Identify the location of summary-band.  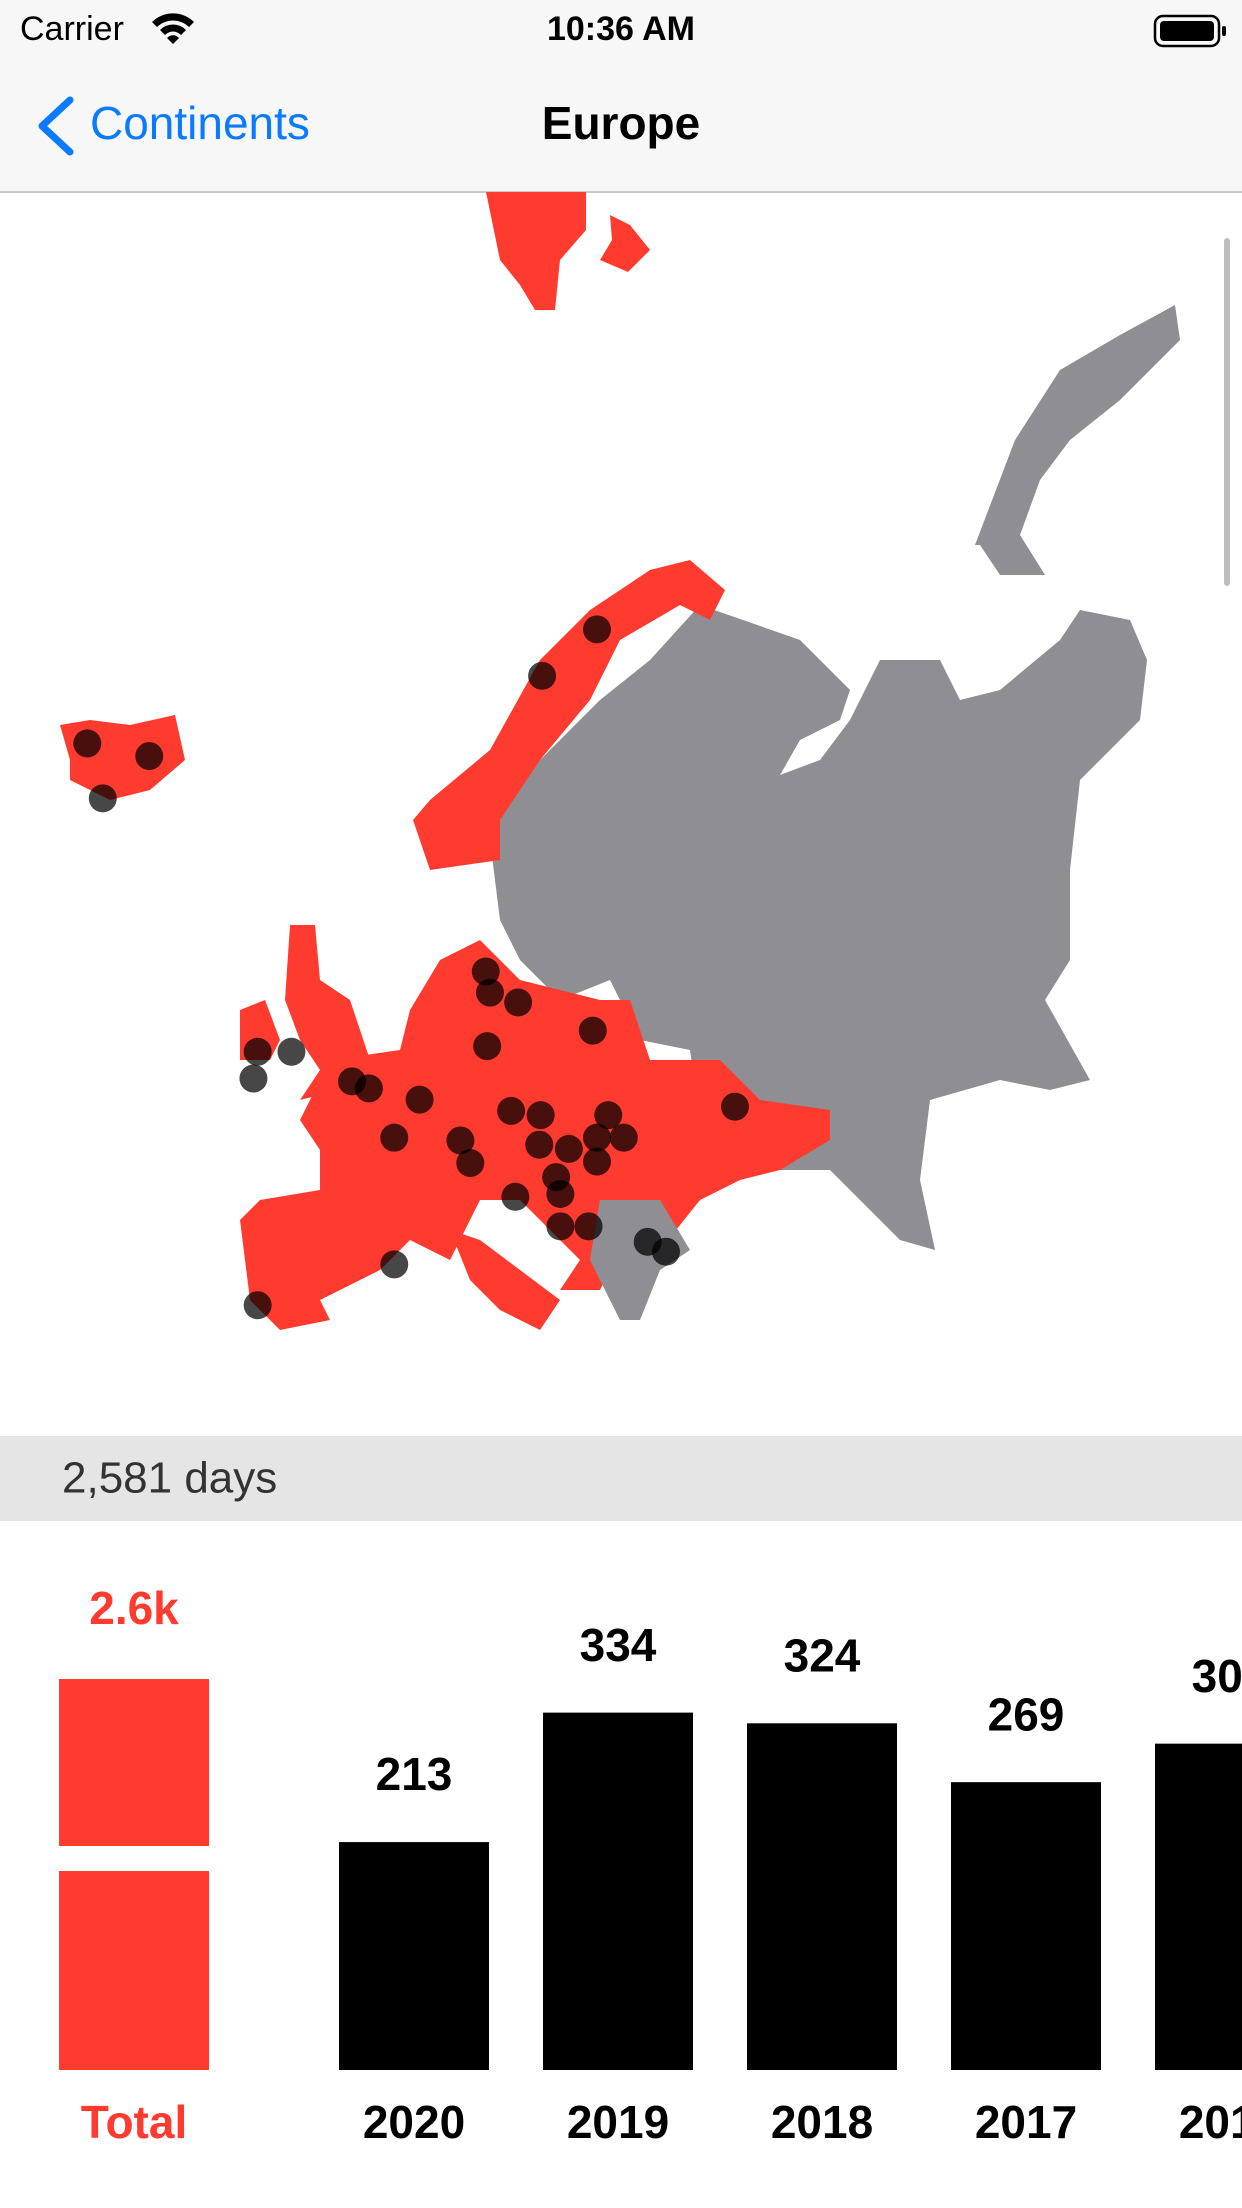
(621, 1478).